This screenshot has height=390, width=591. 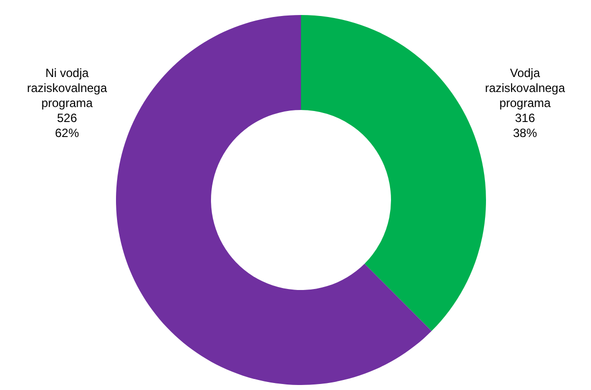 What do you see at coordinates (525, 88) in the screenshot?
I see `slice-label: Vodja raziskovalnega programa` at bounding box center [525, 88].